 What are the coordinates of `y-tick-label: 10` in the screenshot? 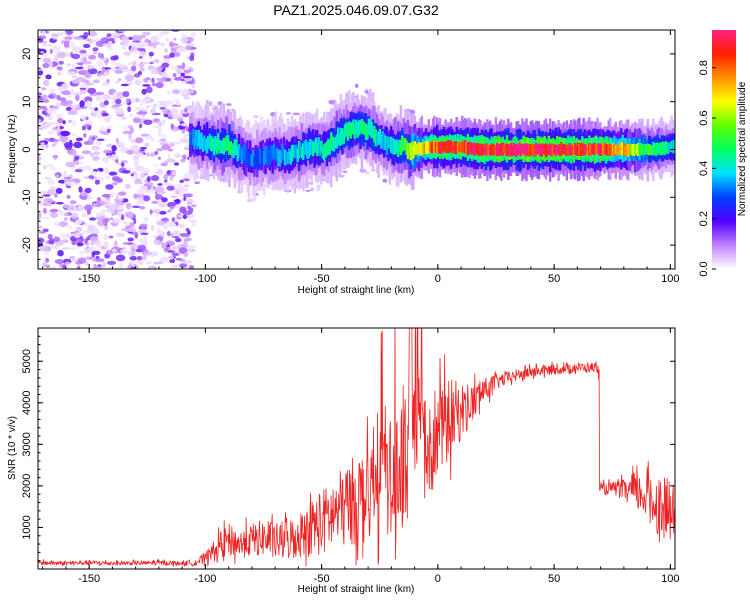 It's located at (27, 102).